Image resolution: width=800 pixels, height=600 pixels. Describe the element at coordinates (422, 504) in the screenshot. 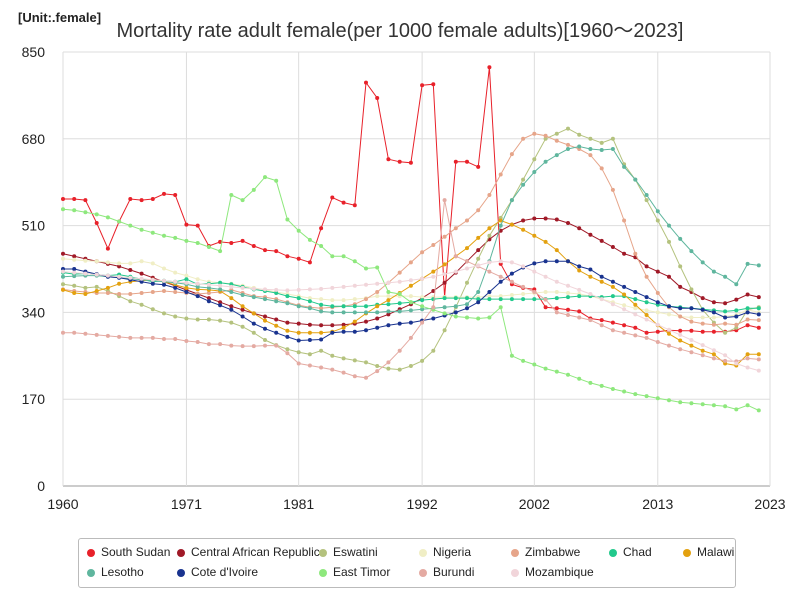

I see `x-tick-label: 1992` at that location.